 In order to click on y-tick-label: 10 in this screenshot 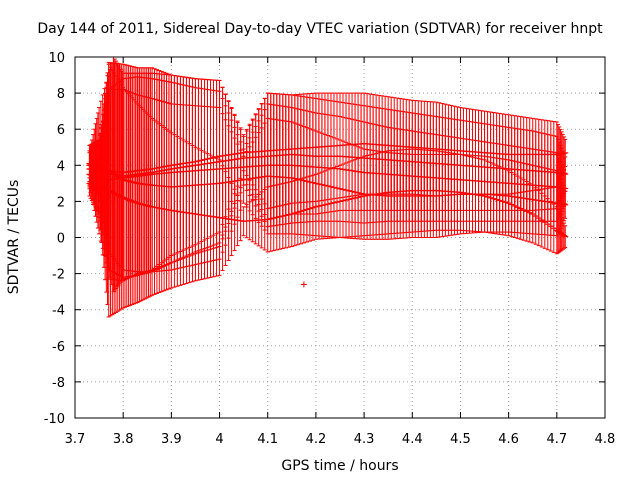, I will do `click(56, 58)`.